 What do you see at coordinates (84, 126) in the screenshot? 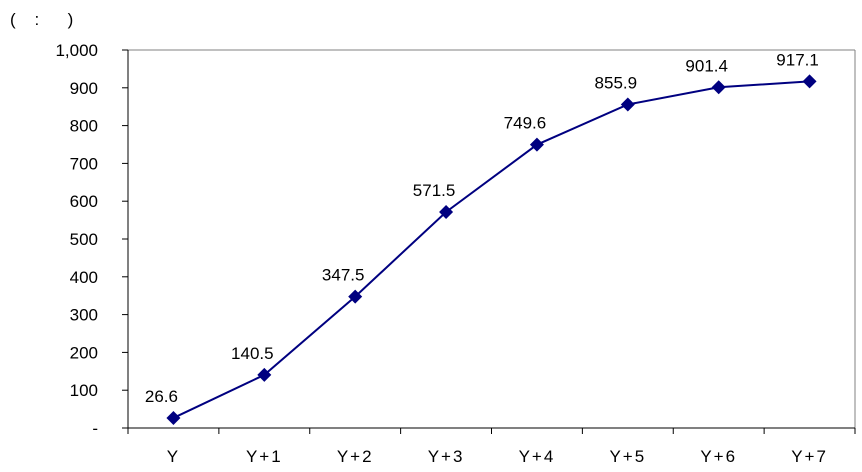
I see `y-tick-label: 800` at bounding box center [84, 126].